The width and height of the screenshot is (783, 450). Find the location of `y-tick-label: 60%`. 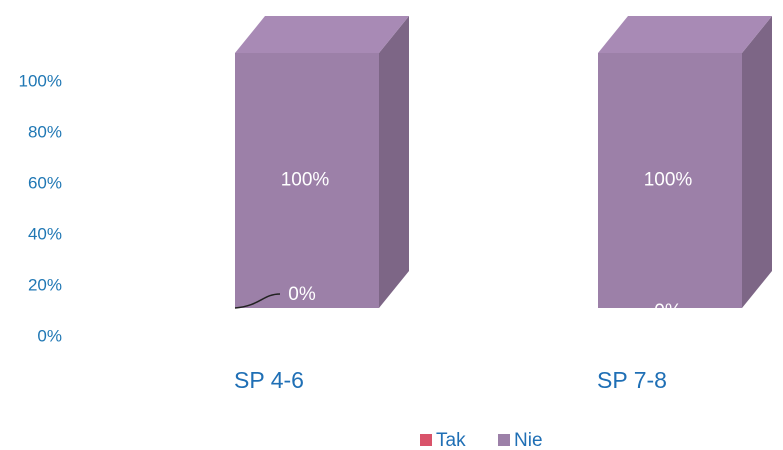

y-tick-label: 60% is located at coordinates (45, 182).